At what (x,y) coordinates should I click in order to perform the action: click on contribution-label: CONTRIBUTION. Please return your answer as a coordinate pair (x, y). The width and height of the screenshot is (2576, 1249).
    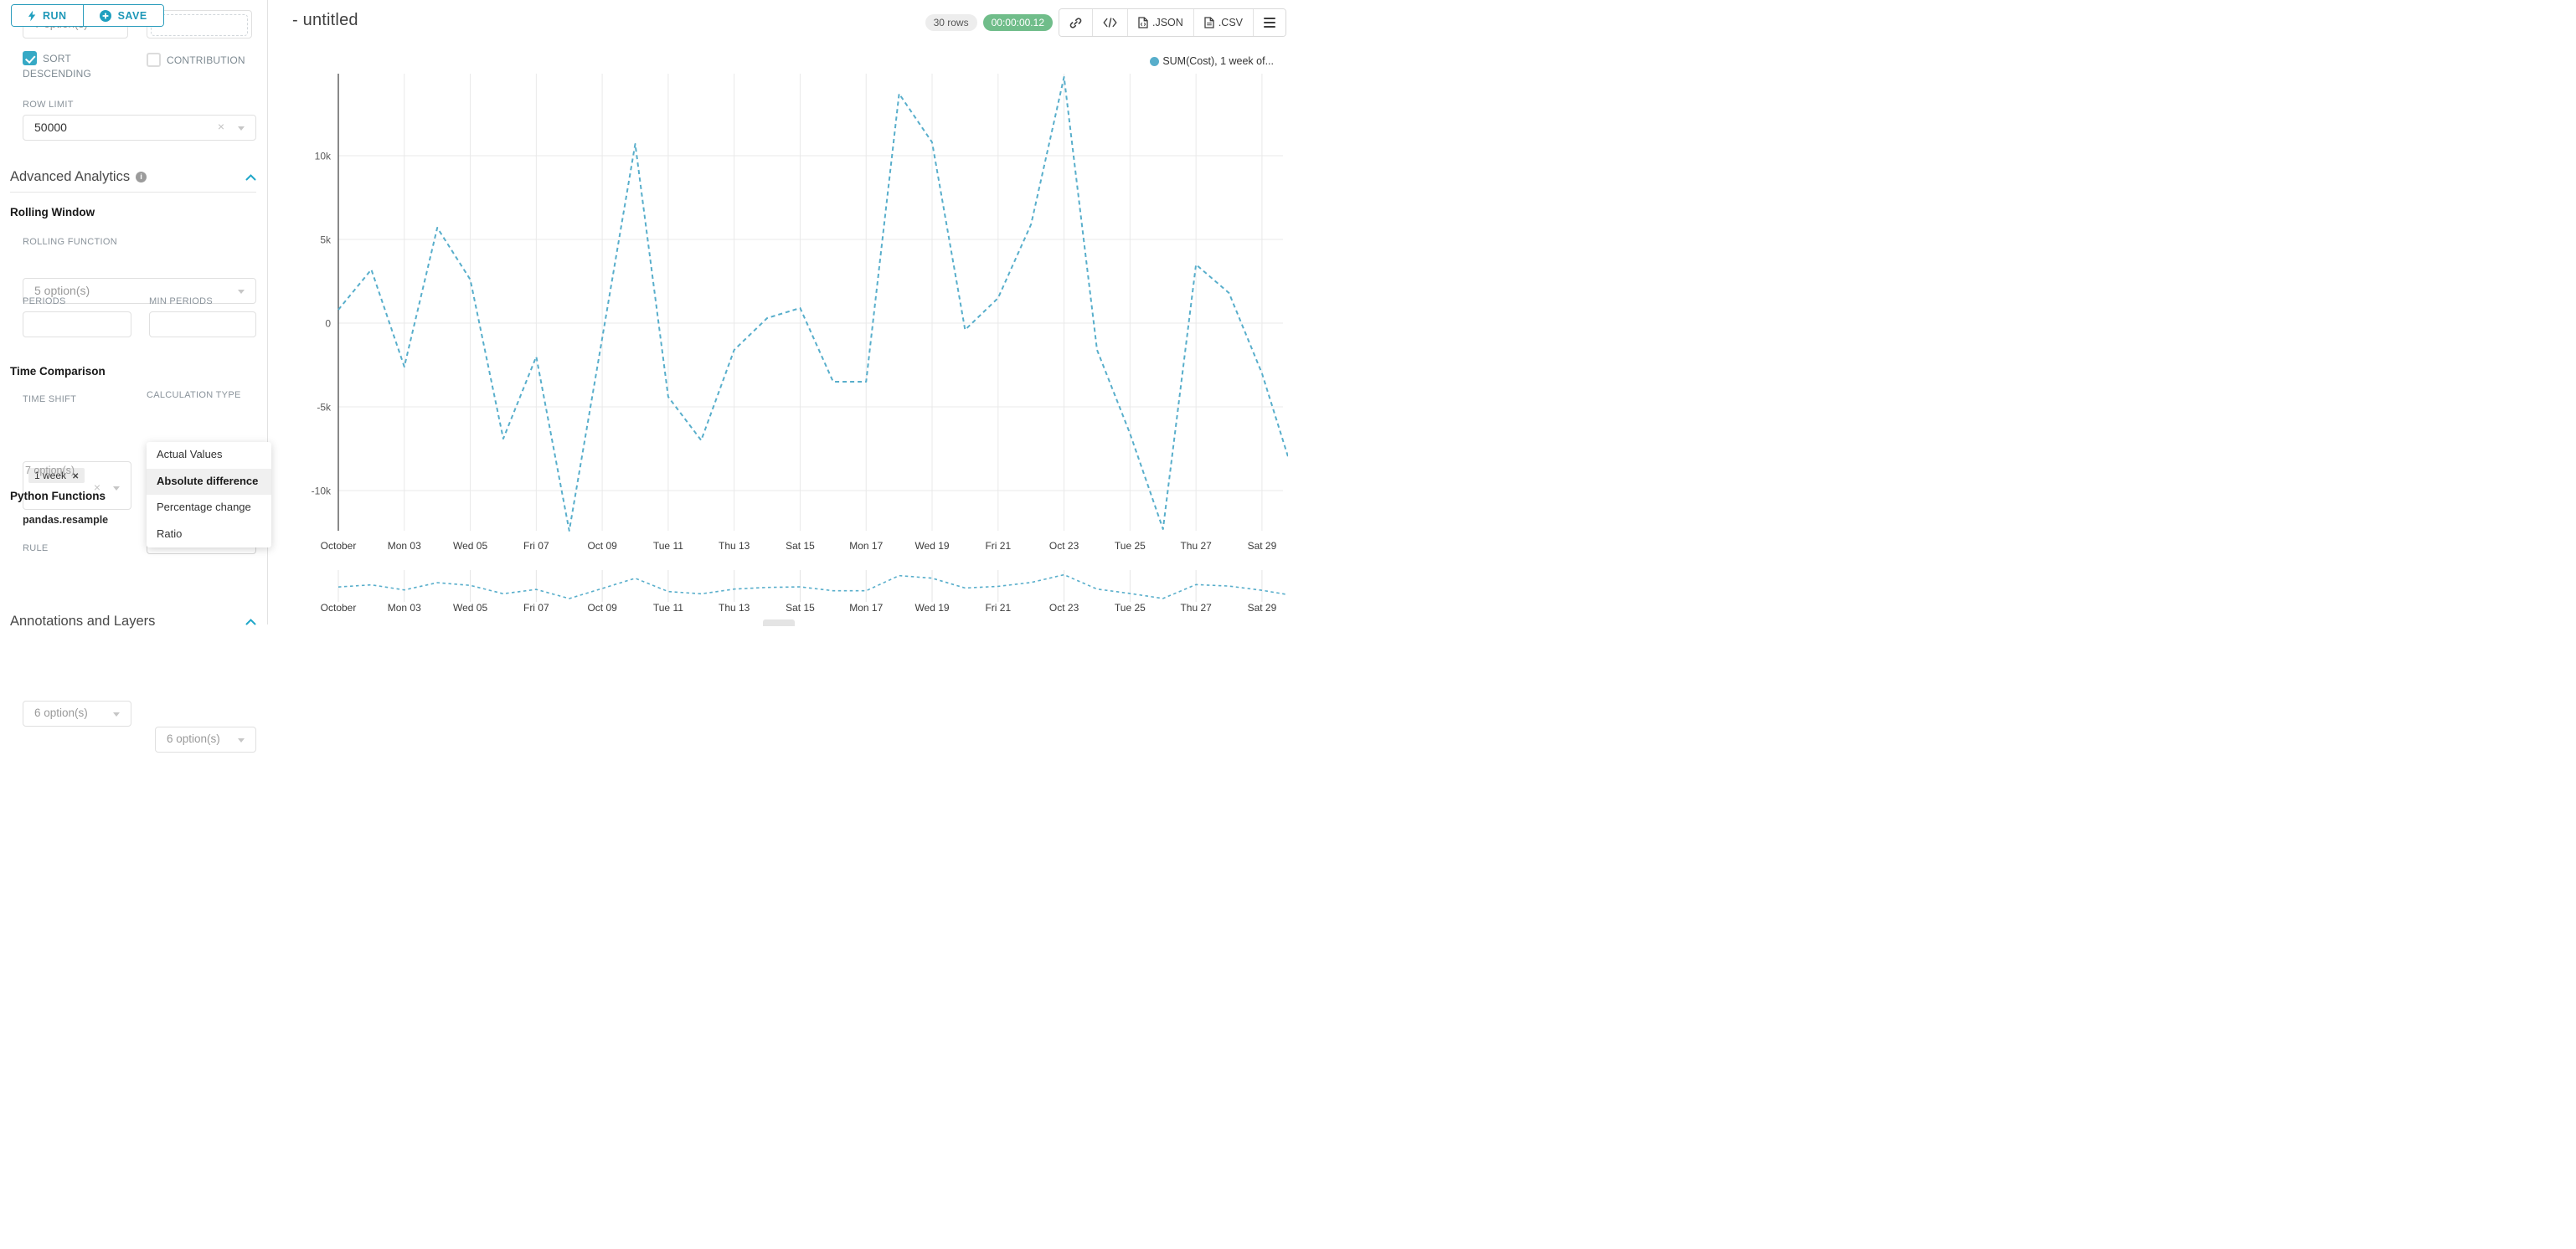
    Looking at the image, I should click on (206, 60).